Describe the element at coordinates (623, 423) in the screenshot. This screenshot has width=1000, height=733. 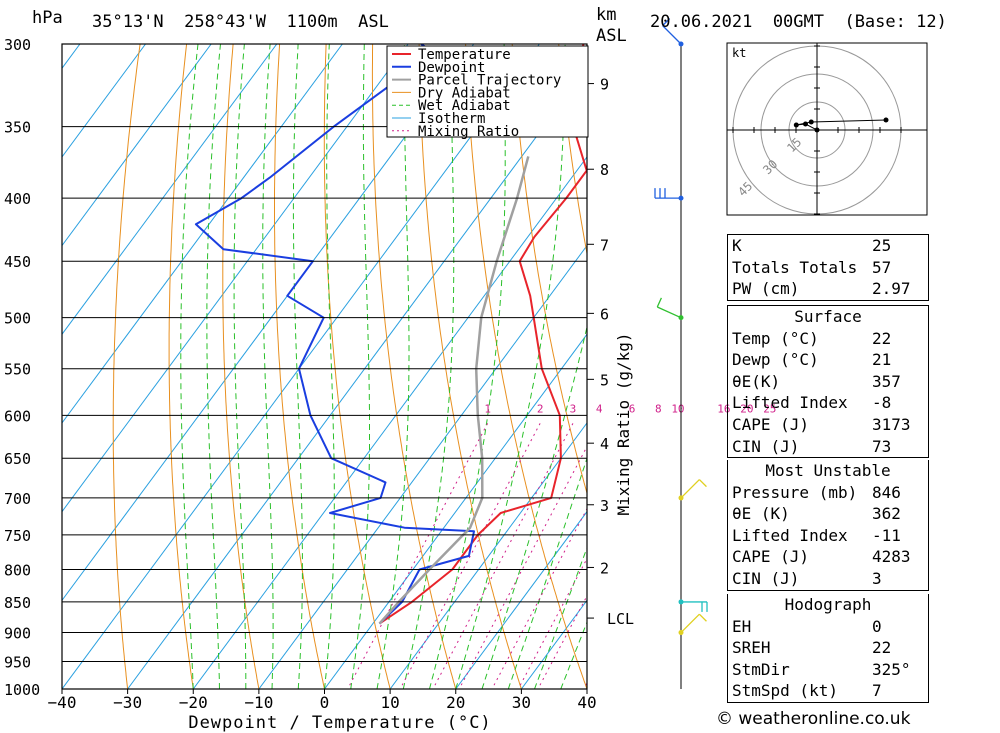
I see `mixing-ratio-axis-label: Mixing Ratio (g/kg)` at that location.